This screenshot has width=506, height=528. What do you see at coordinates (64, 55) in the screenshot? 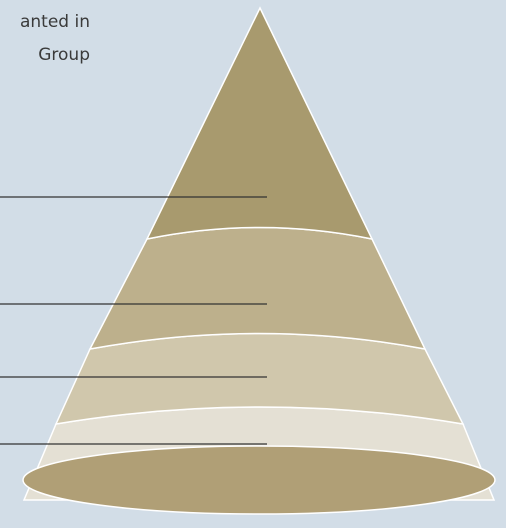
I see `caption-line-2: Group` at bounding box center [64, 55].